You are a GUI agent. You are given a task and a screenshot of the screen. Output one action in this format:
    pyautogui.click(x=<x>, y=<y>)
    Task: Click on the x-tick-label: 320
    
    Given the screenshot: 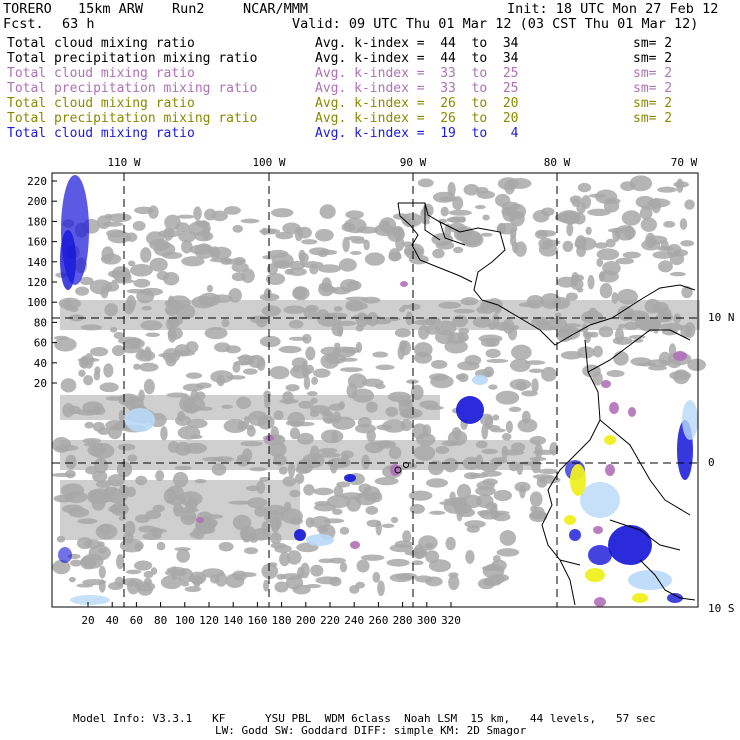 What is the action you would take?
    pyautogui.click(x=451, y=620)
    